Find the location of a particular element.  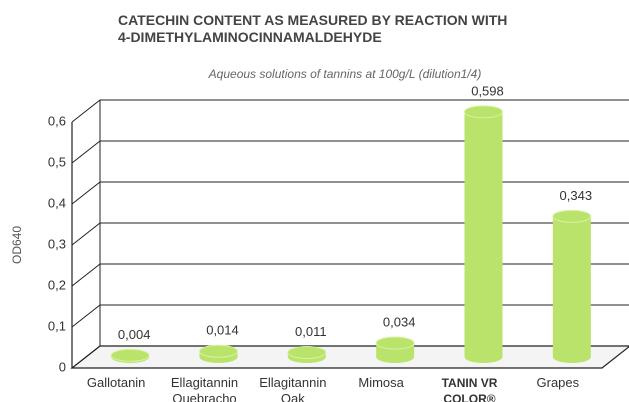

floor is located at coordinates (349, 357).